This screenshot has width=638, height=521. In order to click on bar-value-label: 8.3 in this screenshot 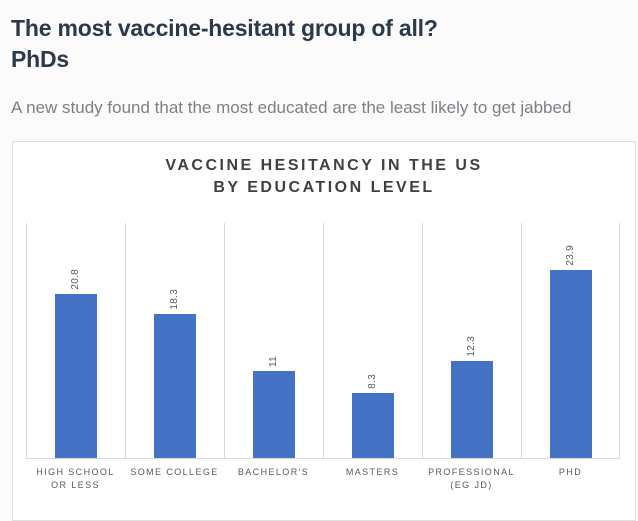, I will do `click(372, 381)`.